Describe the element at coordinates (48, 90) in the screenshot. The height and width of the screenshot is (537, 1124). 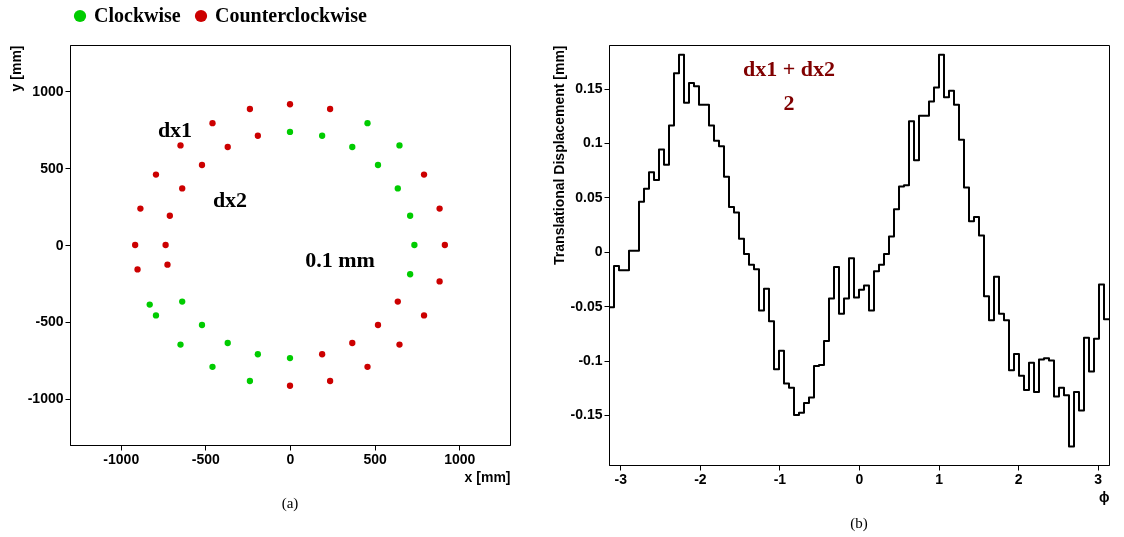
I see `y-tick-label: 1000` at that location.